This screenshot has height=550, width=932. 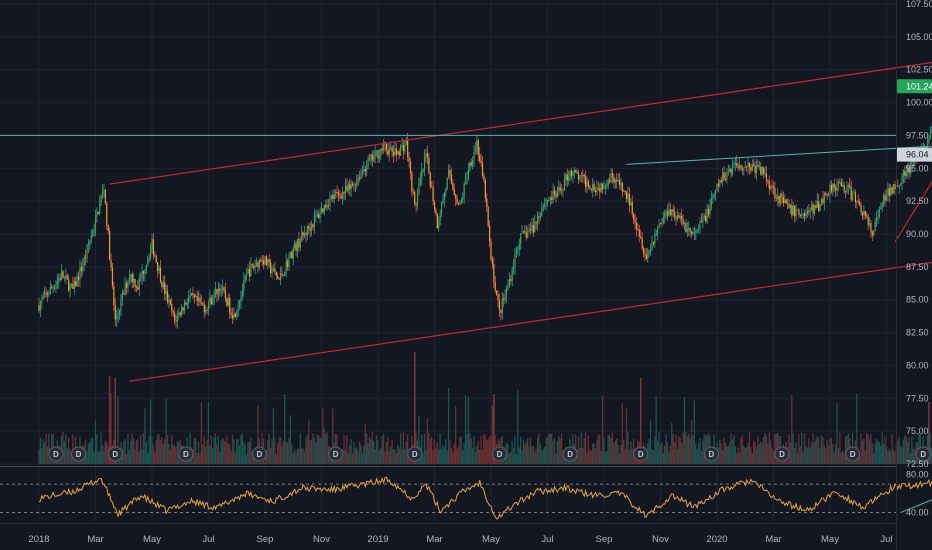 What do you see at coordinates (779, 151) in the screenshot?
I see `neckline-trendline` at bounding box center [779, 151].